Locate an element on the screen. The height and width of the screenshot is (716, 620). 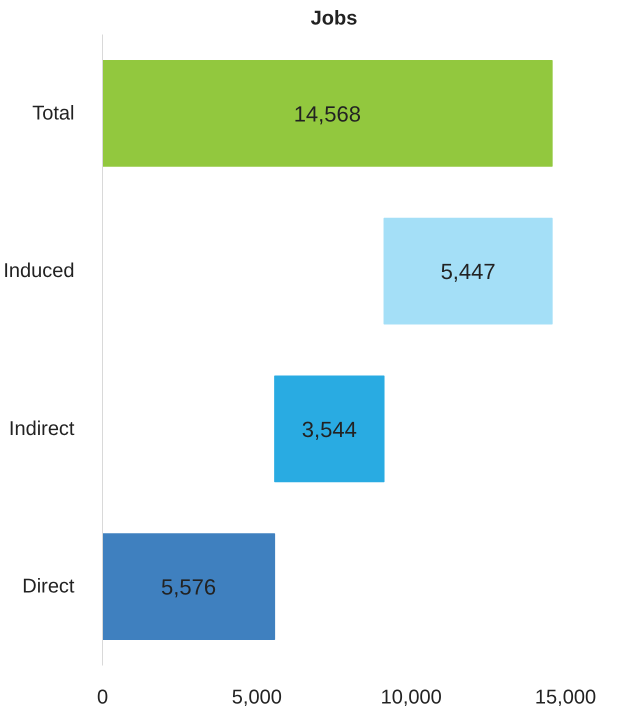
data-label: 5,447 is located at coordinates (468, 271).